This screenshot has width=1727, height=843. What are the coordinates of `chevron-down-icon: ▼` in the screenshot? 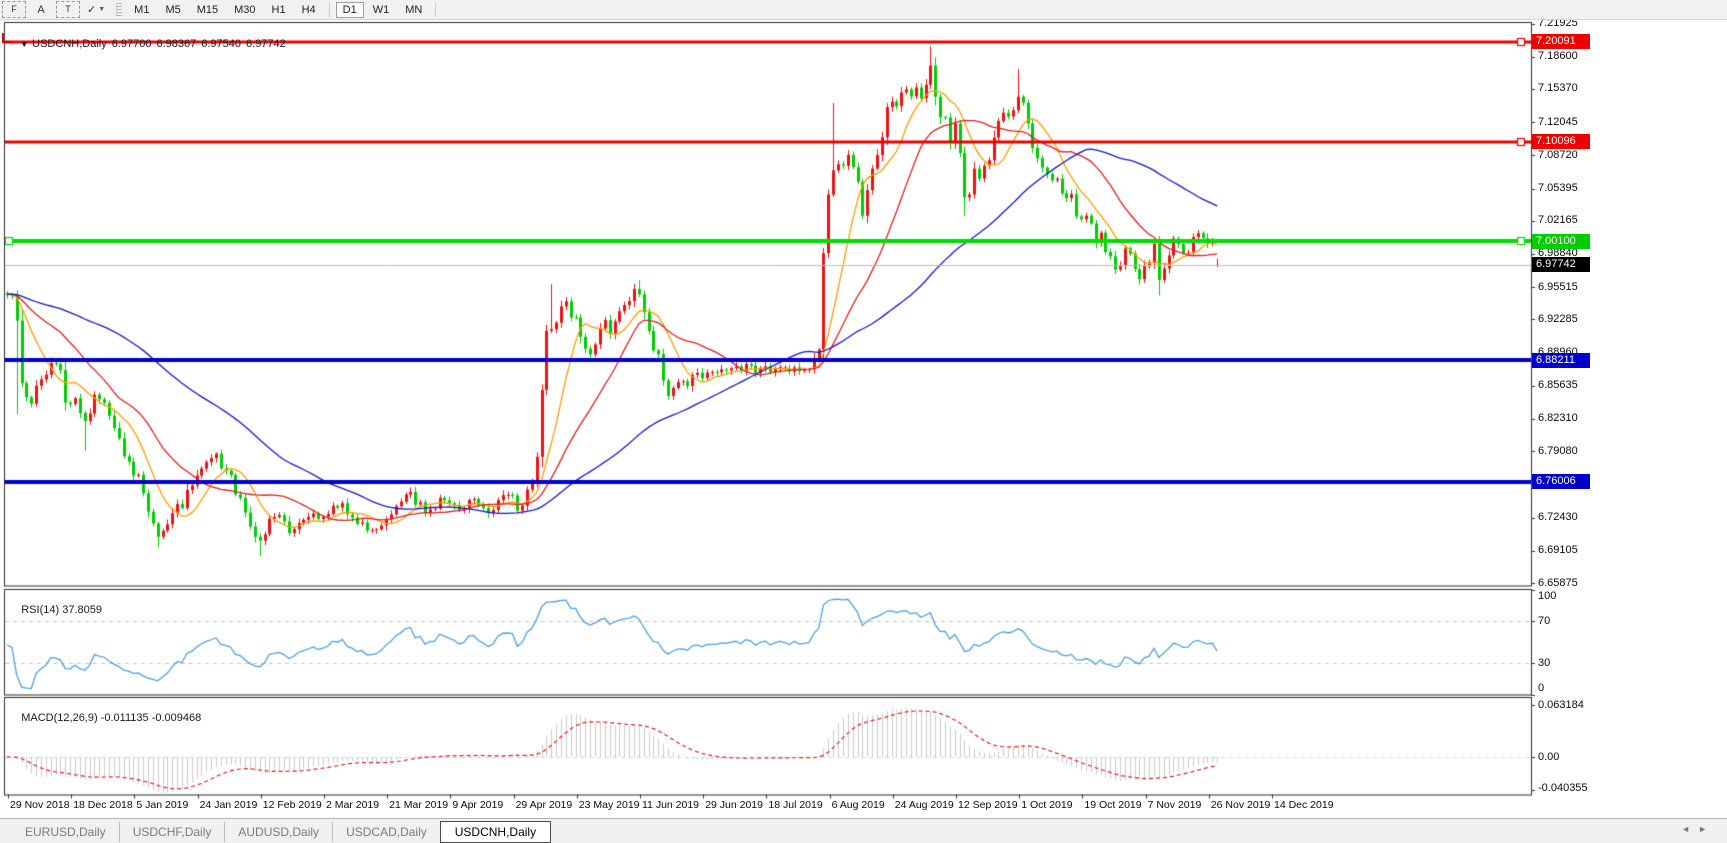 It's located at (102, 9).